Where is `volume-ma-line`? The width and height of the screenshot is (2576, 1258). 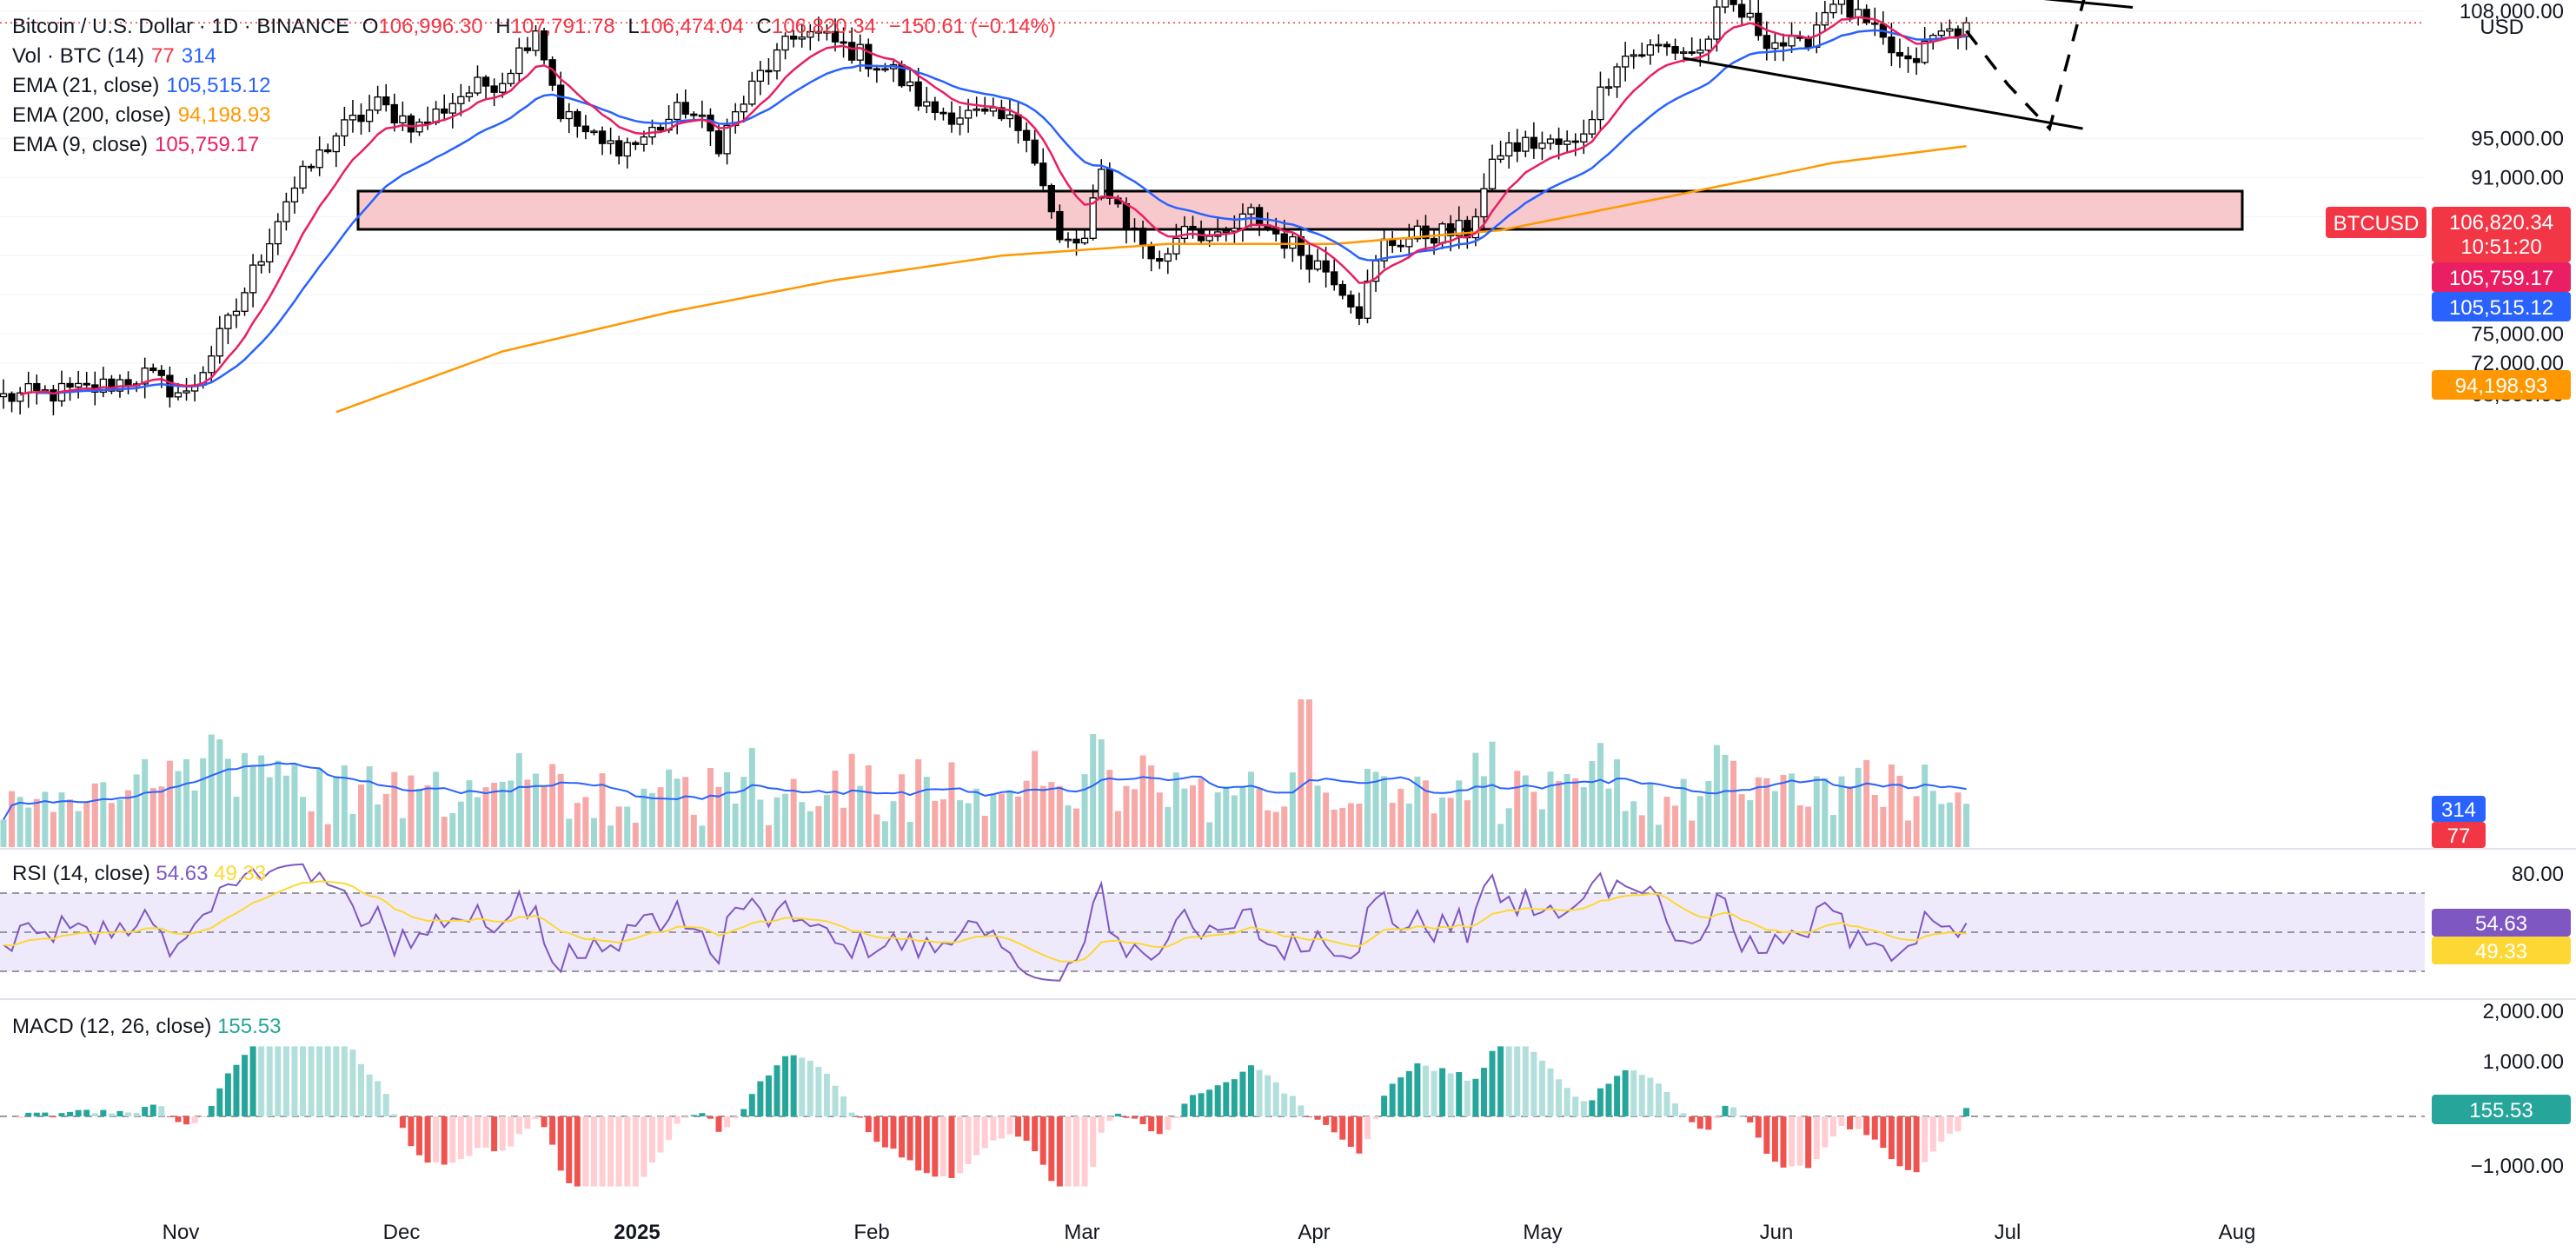
volume-ma-line is located at coordinates (985, 791).